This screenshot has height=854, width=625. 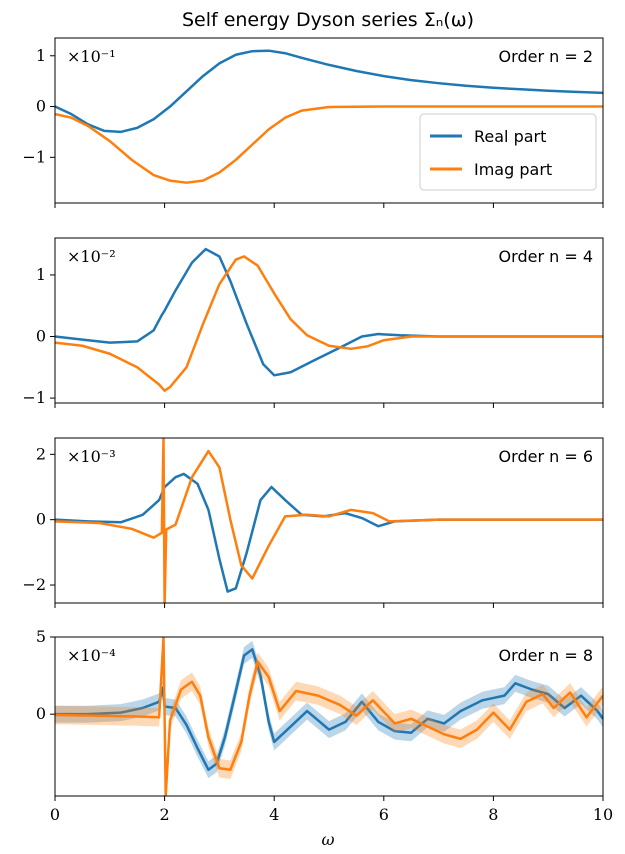 What do you see at coordinates (328, 20) in the screenshot?
I see `chart-title: Self energy Dyson series Σₙ(ω)` at bounding box center [328, 20].